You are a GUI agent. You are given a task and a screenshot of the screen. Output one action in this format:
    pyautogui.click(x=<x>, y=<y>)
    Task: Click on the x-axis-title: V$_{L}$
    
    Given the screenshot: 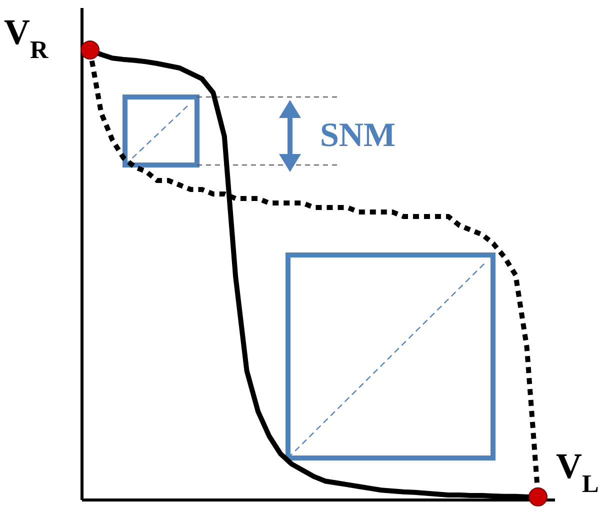 What is the action you would take?
    pyautogui.click(x=577, y=472)
    